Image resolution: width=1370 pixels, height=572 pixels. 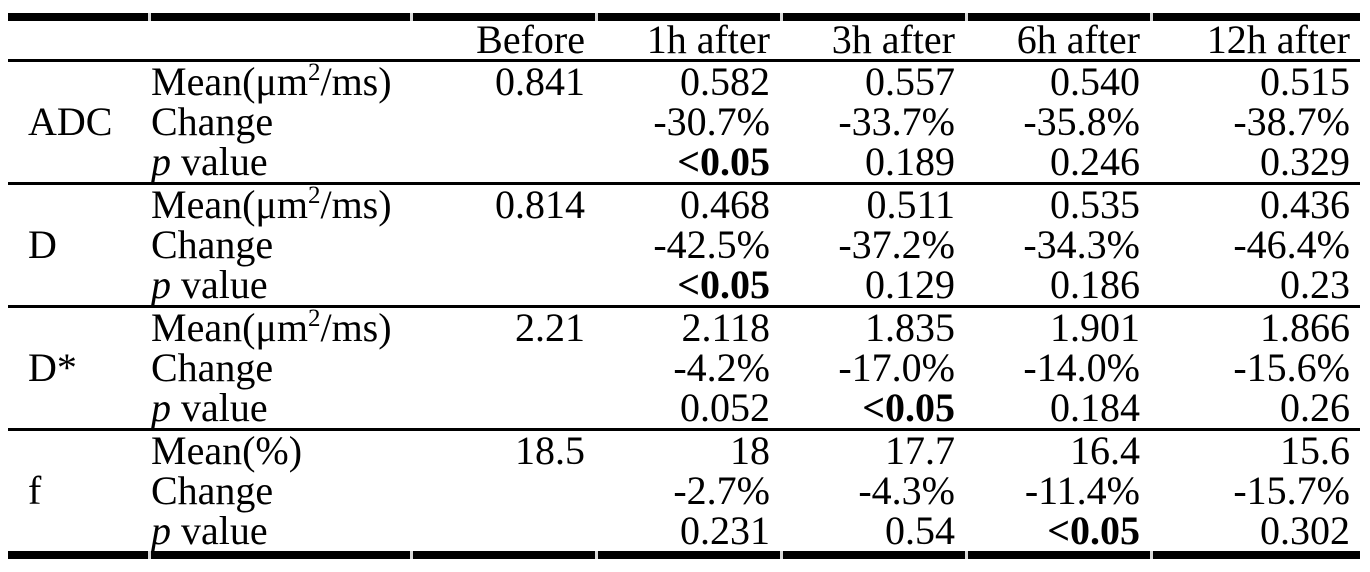 I want to click on row-label-dstar-pvalue: p value, so click(x=279, y=408).